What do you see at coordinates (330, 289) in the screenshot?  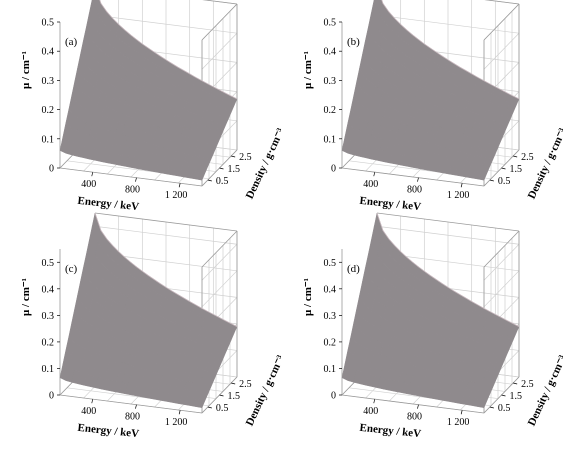 I see `z-tick-label: 0.4` at bounding box center [330, 289].